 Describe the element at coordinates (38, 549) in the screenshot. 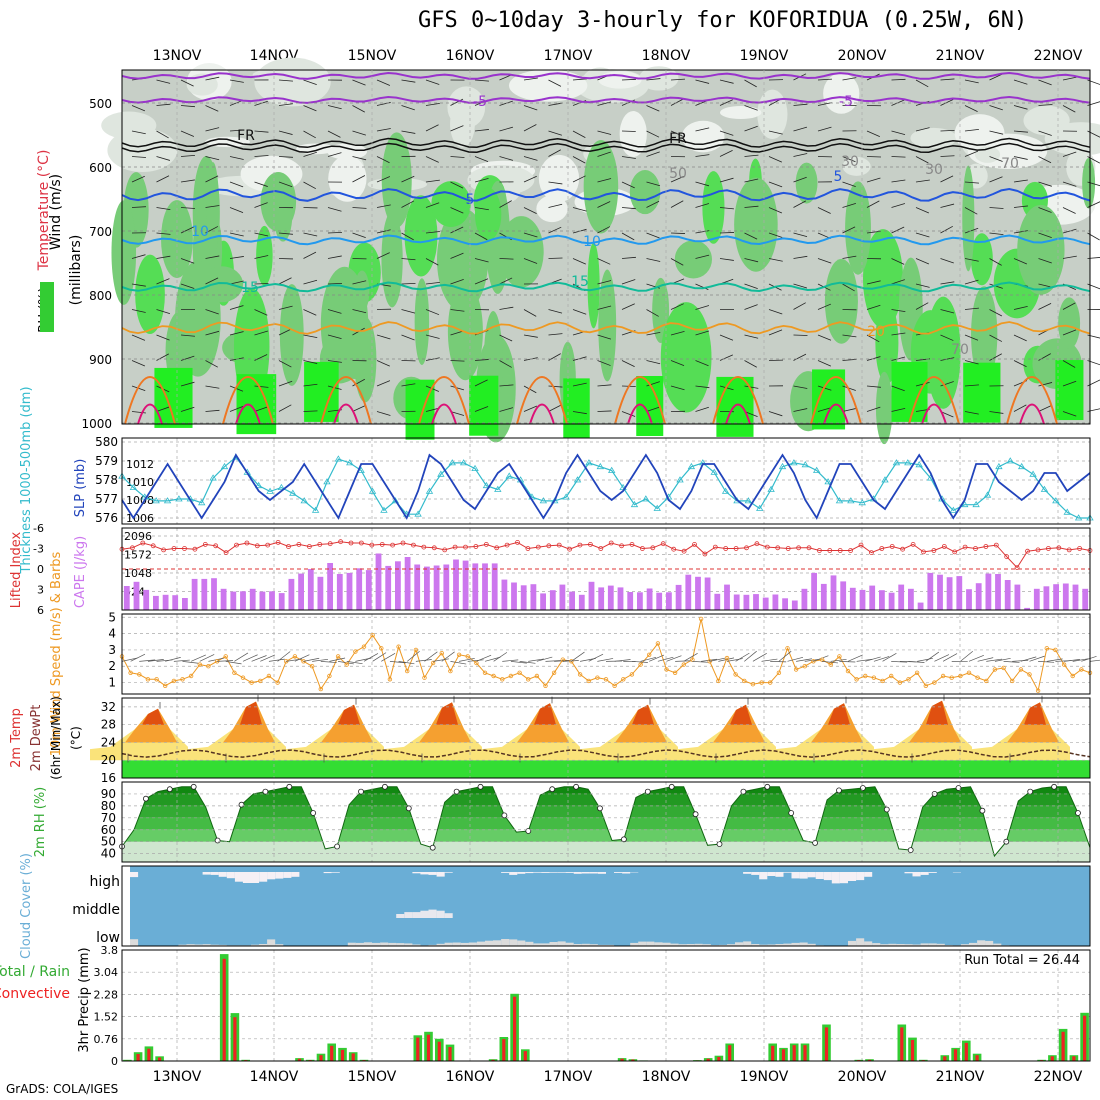

I see `li-tick-1: -3` at that location.